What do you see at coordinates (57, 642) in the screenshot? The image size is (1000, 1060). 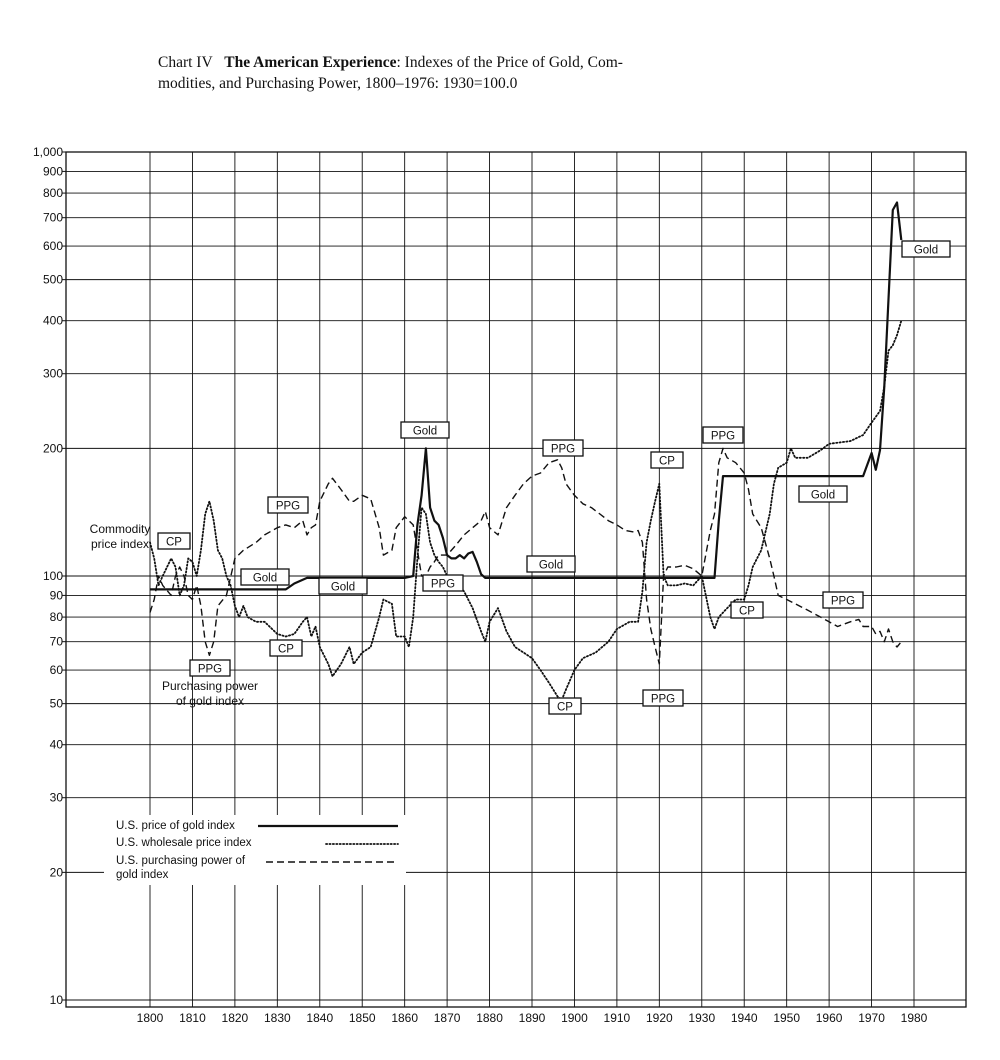 I see `y-tick-label: 70` at bounding box center [57, 642].